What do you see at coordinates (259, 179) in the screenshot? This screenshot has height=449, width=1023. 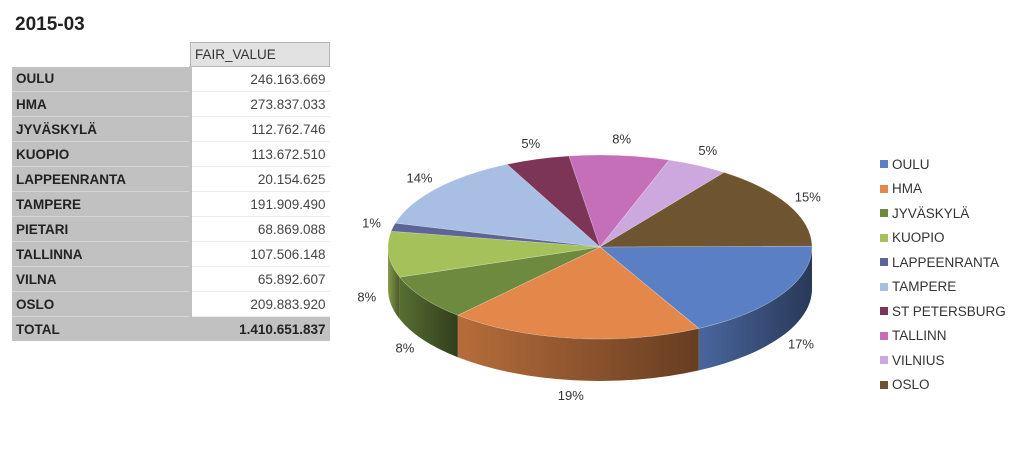 I see `row-value: 20.154.625` at bounding box center [259, 179].